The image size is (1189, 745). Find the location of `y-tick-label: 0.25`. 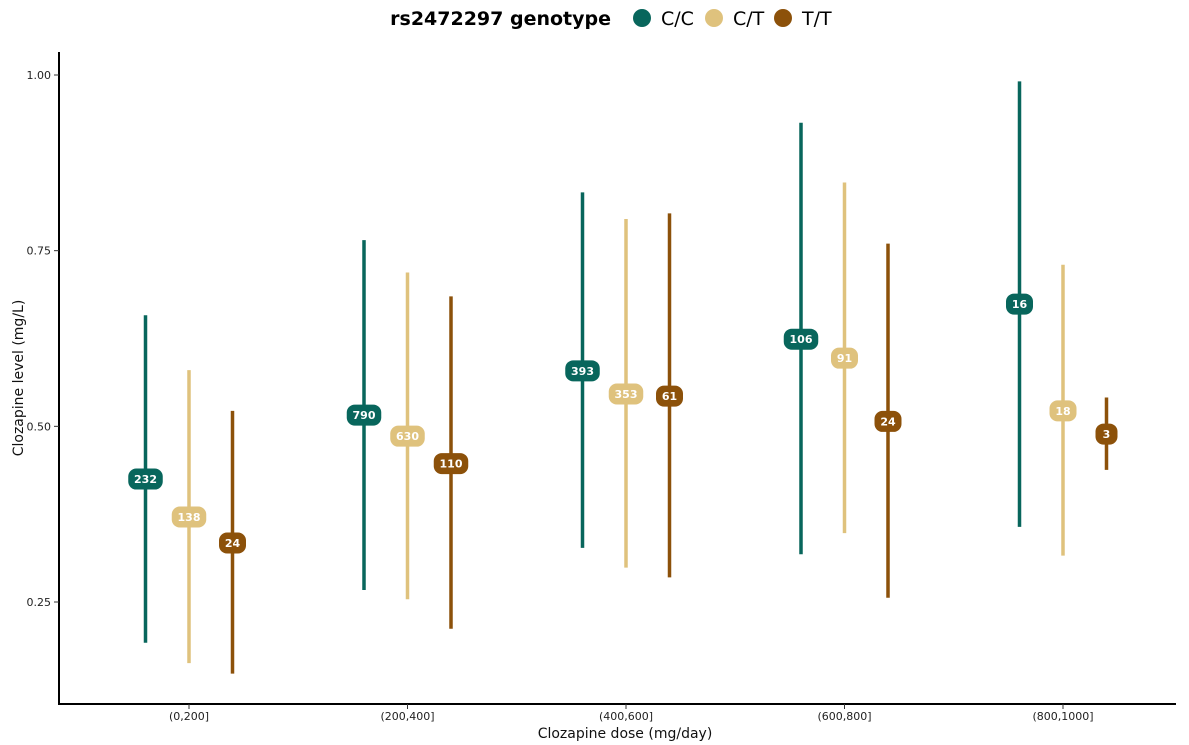

y-tick-label: 0.25 is located at coordinates (39, 602).